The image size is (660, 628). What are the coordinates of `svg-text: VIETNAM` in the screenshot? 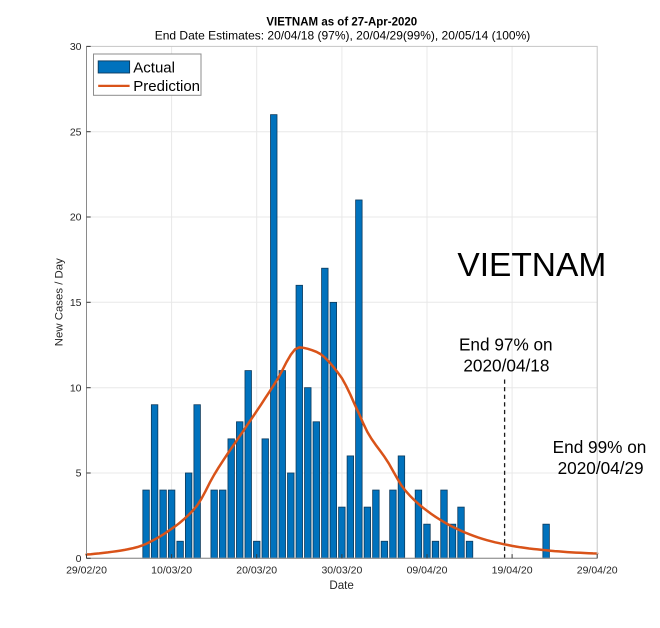 It's located at (531, 265).